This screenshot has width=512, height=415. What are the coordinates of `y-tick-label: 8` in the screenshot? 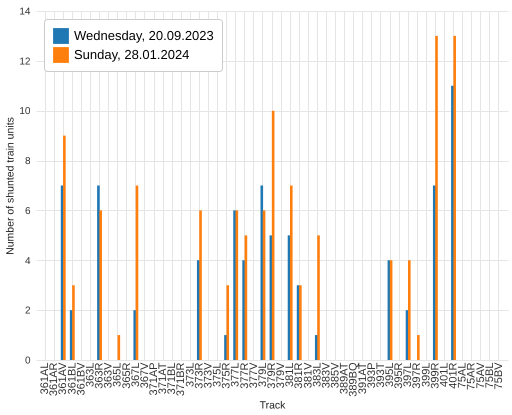 It's located at (27, 162).